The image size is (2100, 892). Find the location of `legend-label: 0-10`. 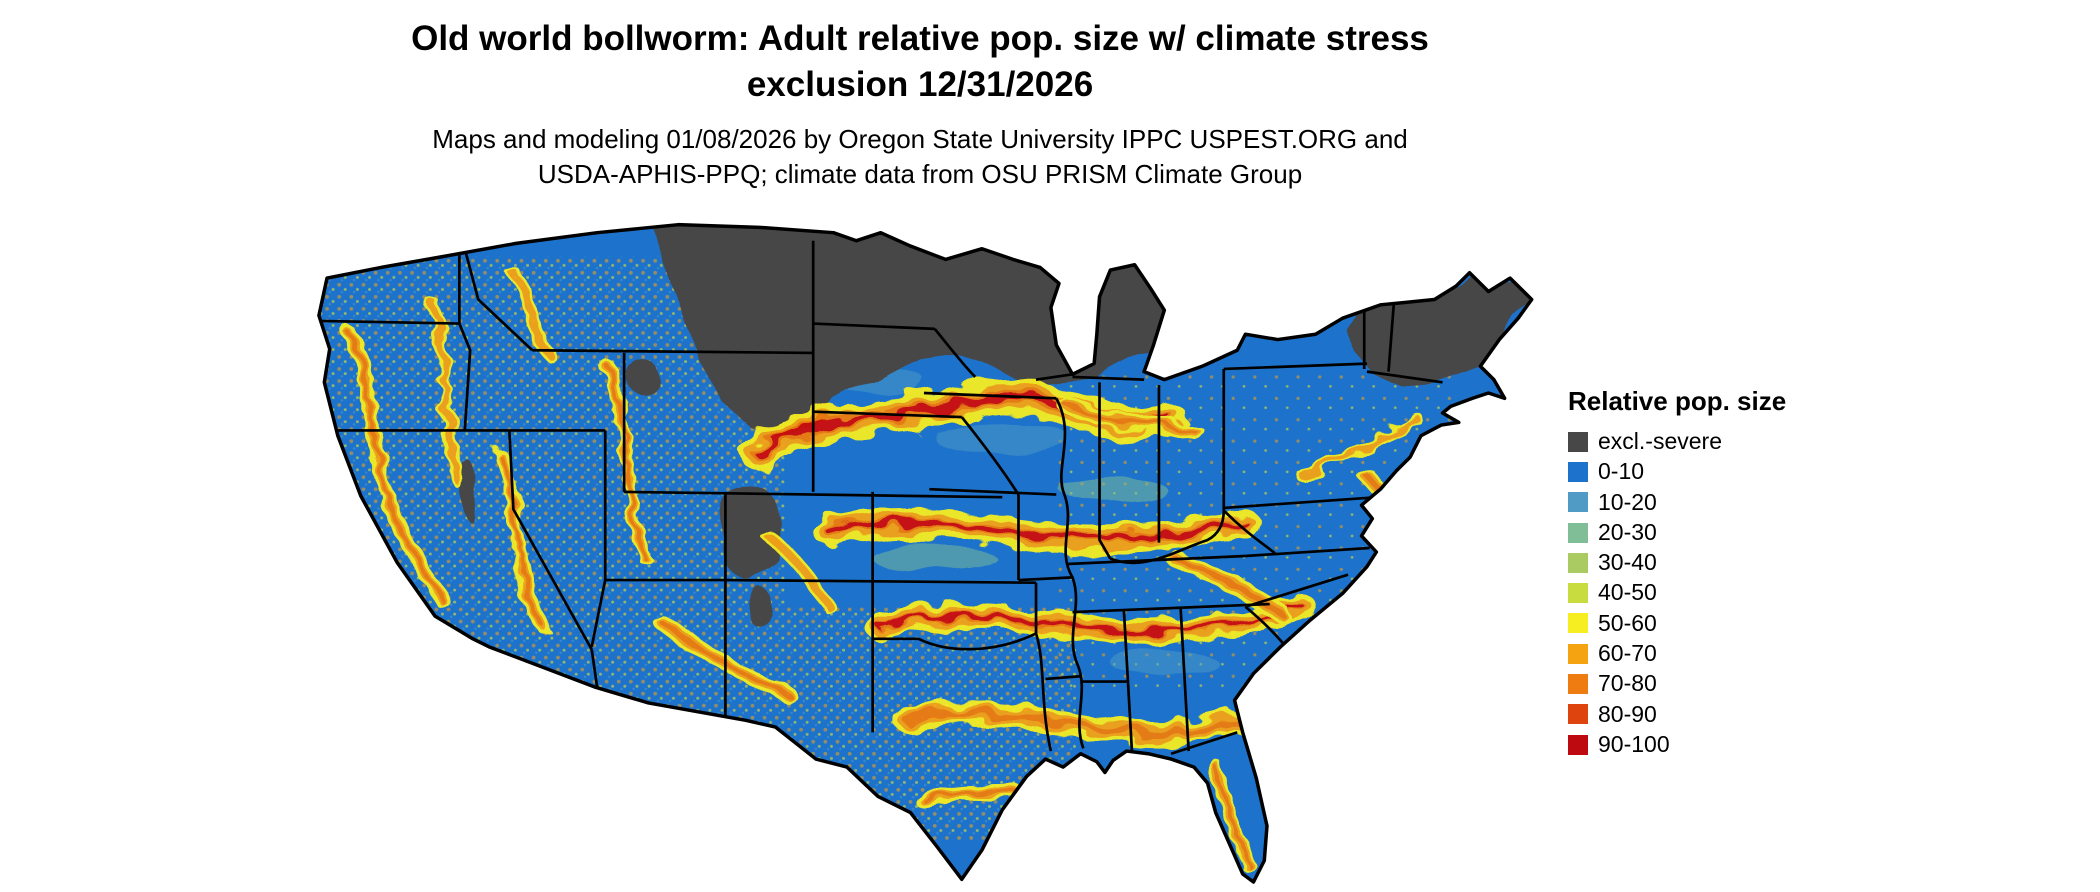

legend-label: 0-10 is located at coordinates (1621, 471).